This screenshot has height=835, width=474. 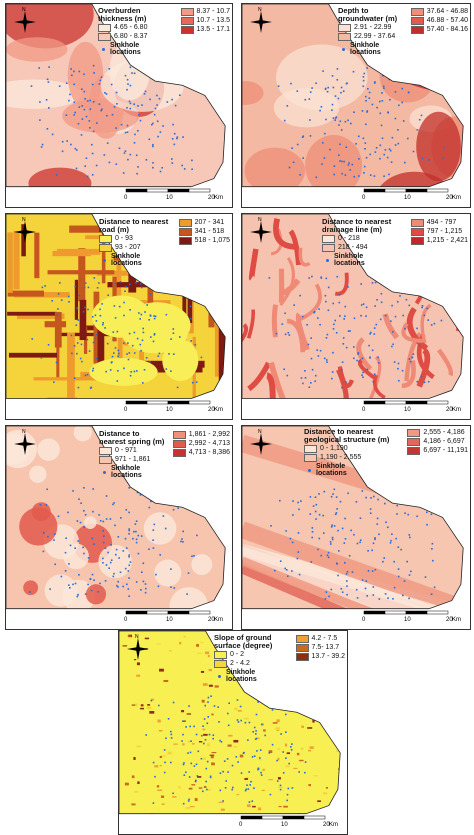 What do you see at coordinates (353, 313) in the screenshot?
I see `map-drainage: N 0 10 20 Km` at bounding box center [353, 313].